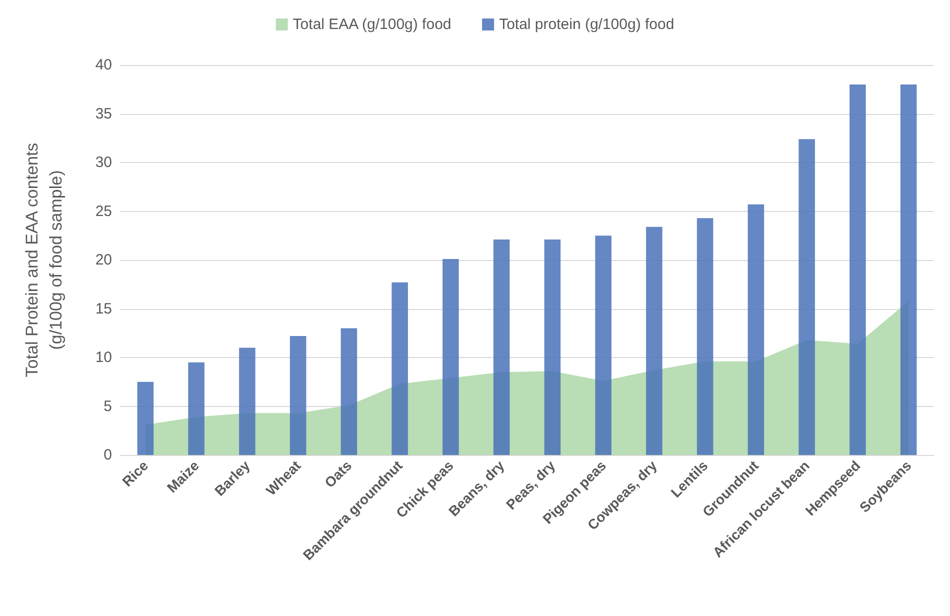 The height and width of the screenshot is (616, 950). Describe the element at coordinates (103, 65) in the screenshot. I see `y-tick-label: 40` at that location.